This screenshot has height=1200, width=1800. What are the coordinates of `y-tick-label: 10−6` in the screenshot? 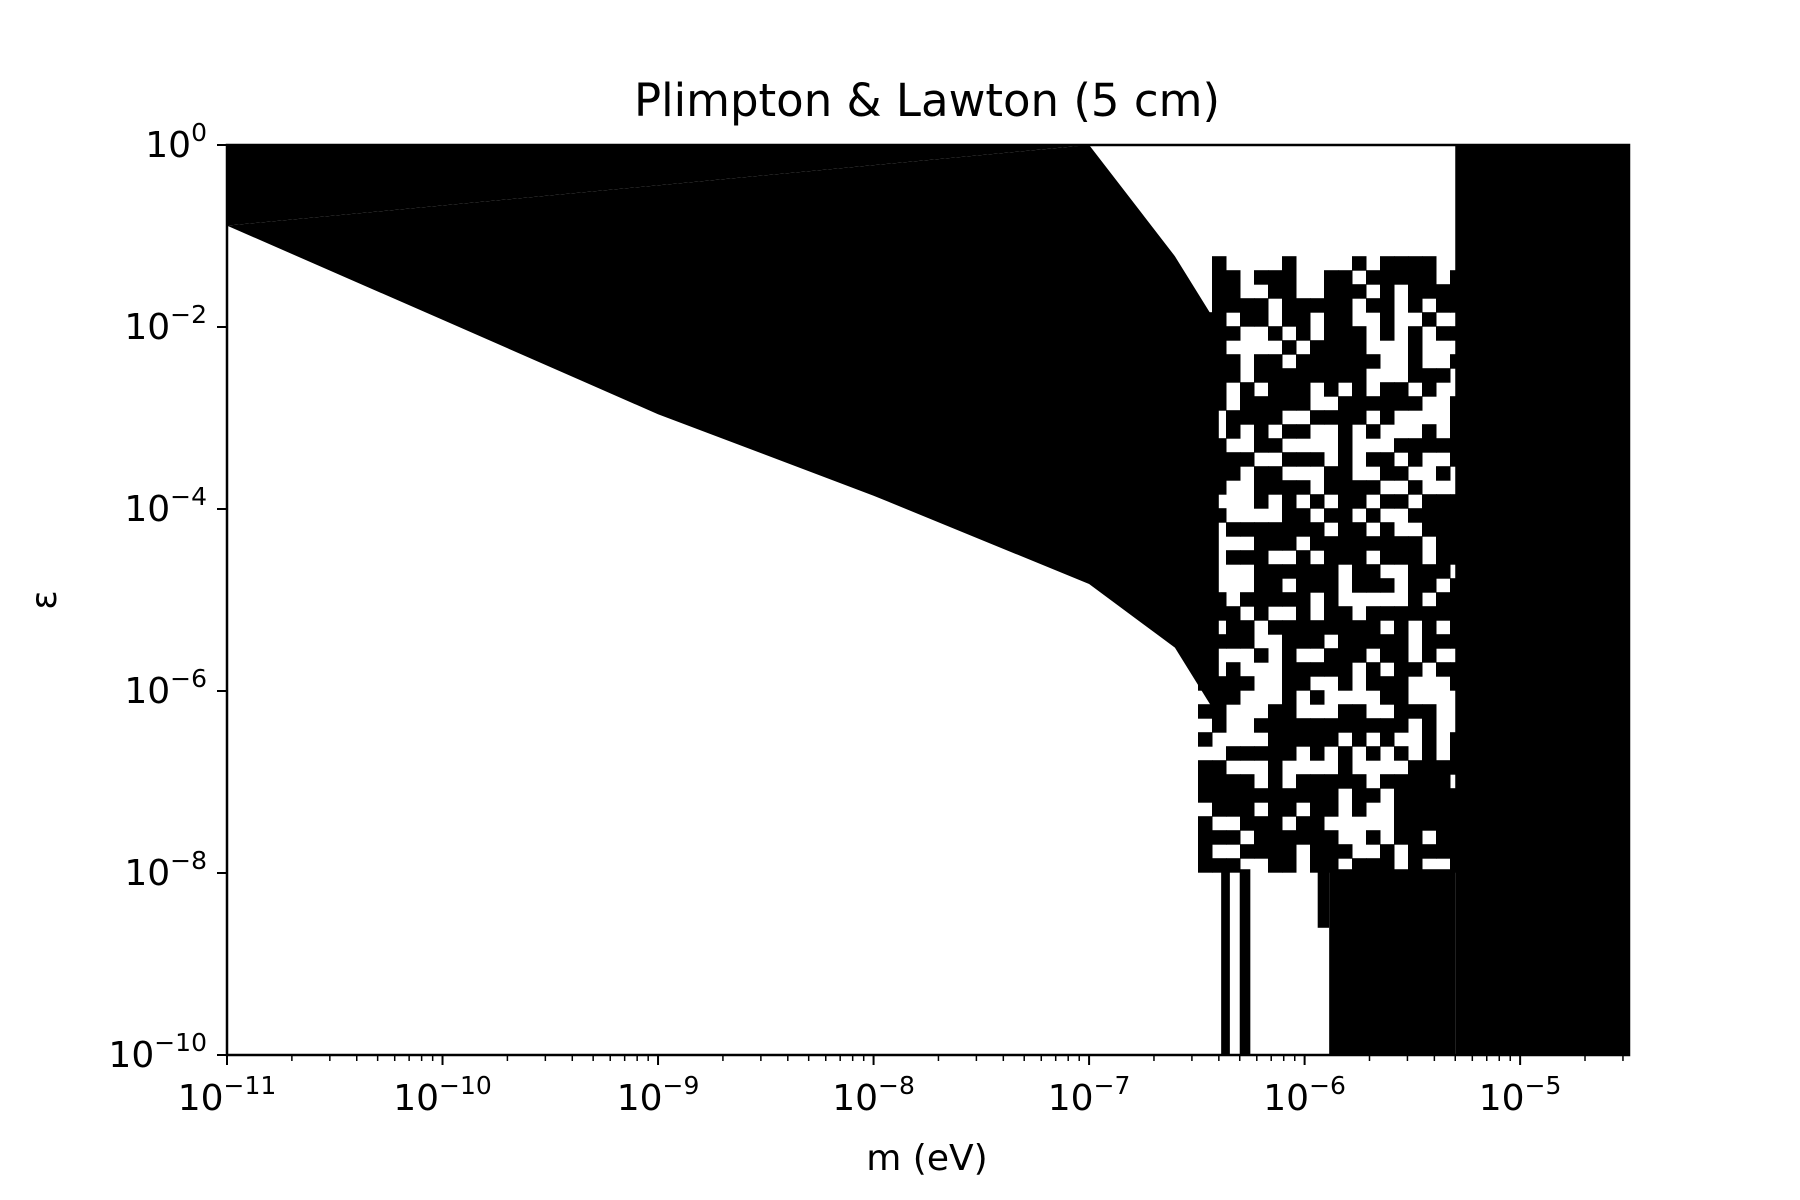 It's located at (165, 688).